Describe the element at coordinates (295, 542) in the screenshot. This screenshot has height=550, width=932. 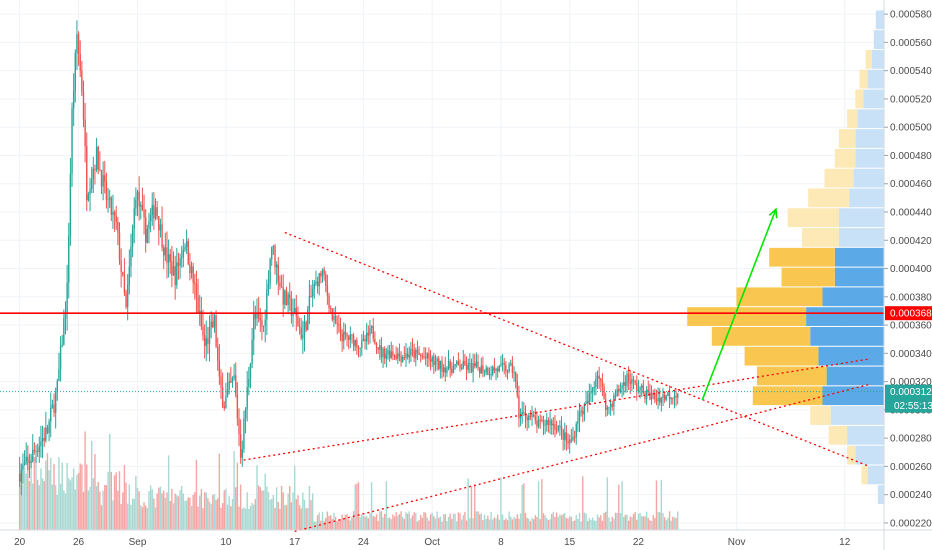
I see `x-tick-label: 17` at that location.